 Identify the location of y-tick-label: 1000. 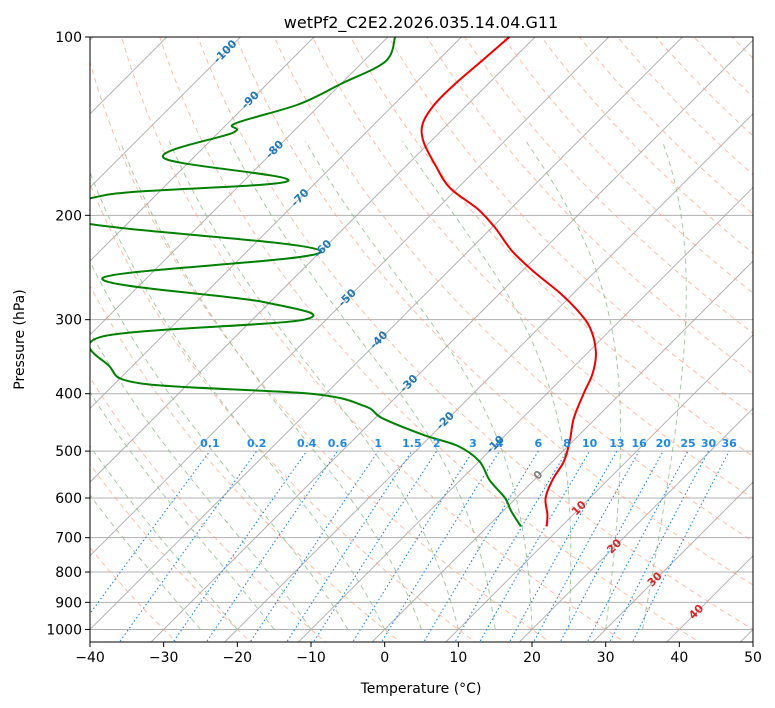
(64, 630).